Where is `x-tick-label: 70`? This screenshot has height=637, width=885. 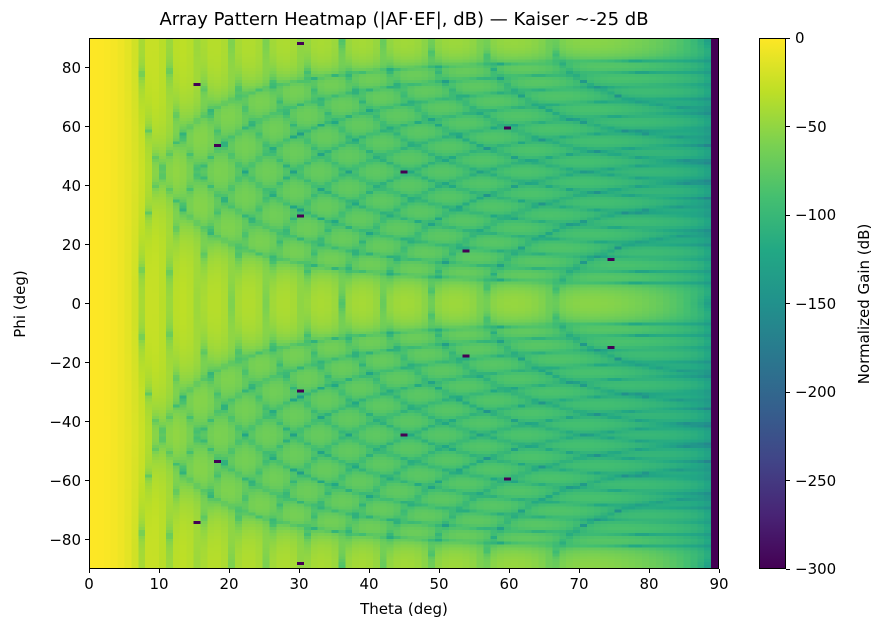
x-tick-label: 70 is located at coordinates (579, 584).